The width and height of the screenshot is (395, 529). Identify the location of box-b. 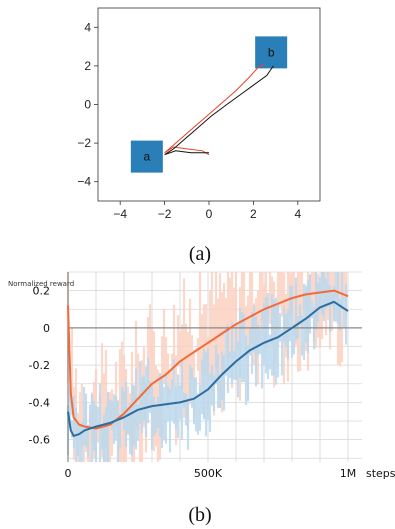
(271, 52).